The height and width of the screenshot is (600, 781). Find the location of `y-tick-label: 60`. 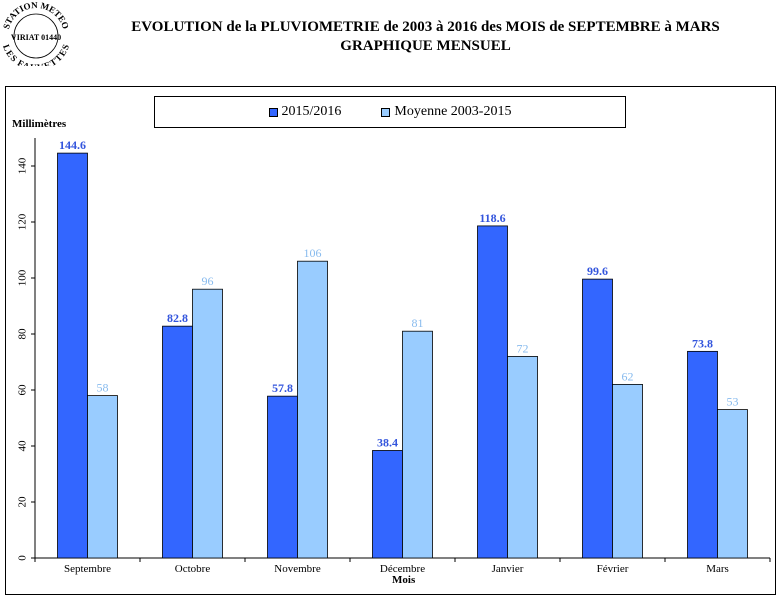

y-tick-label: 60 is located at coordinates (23, 390).